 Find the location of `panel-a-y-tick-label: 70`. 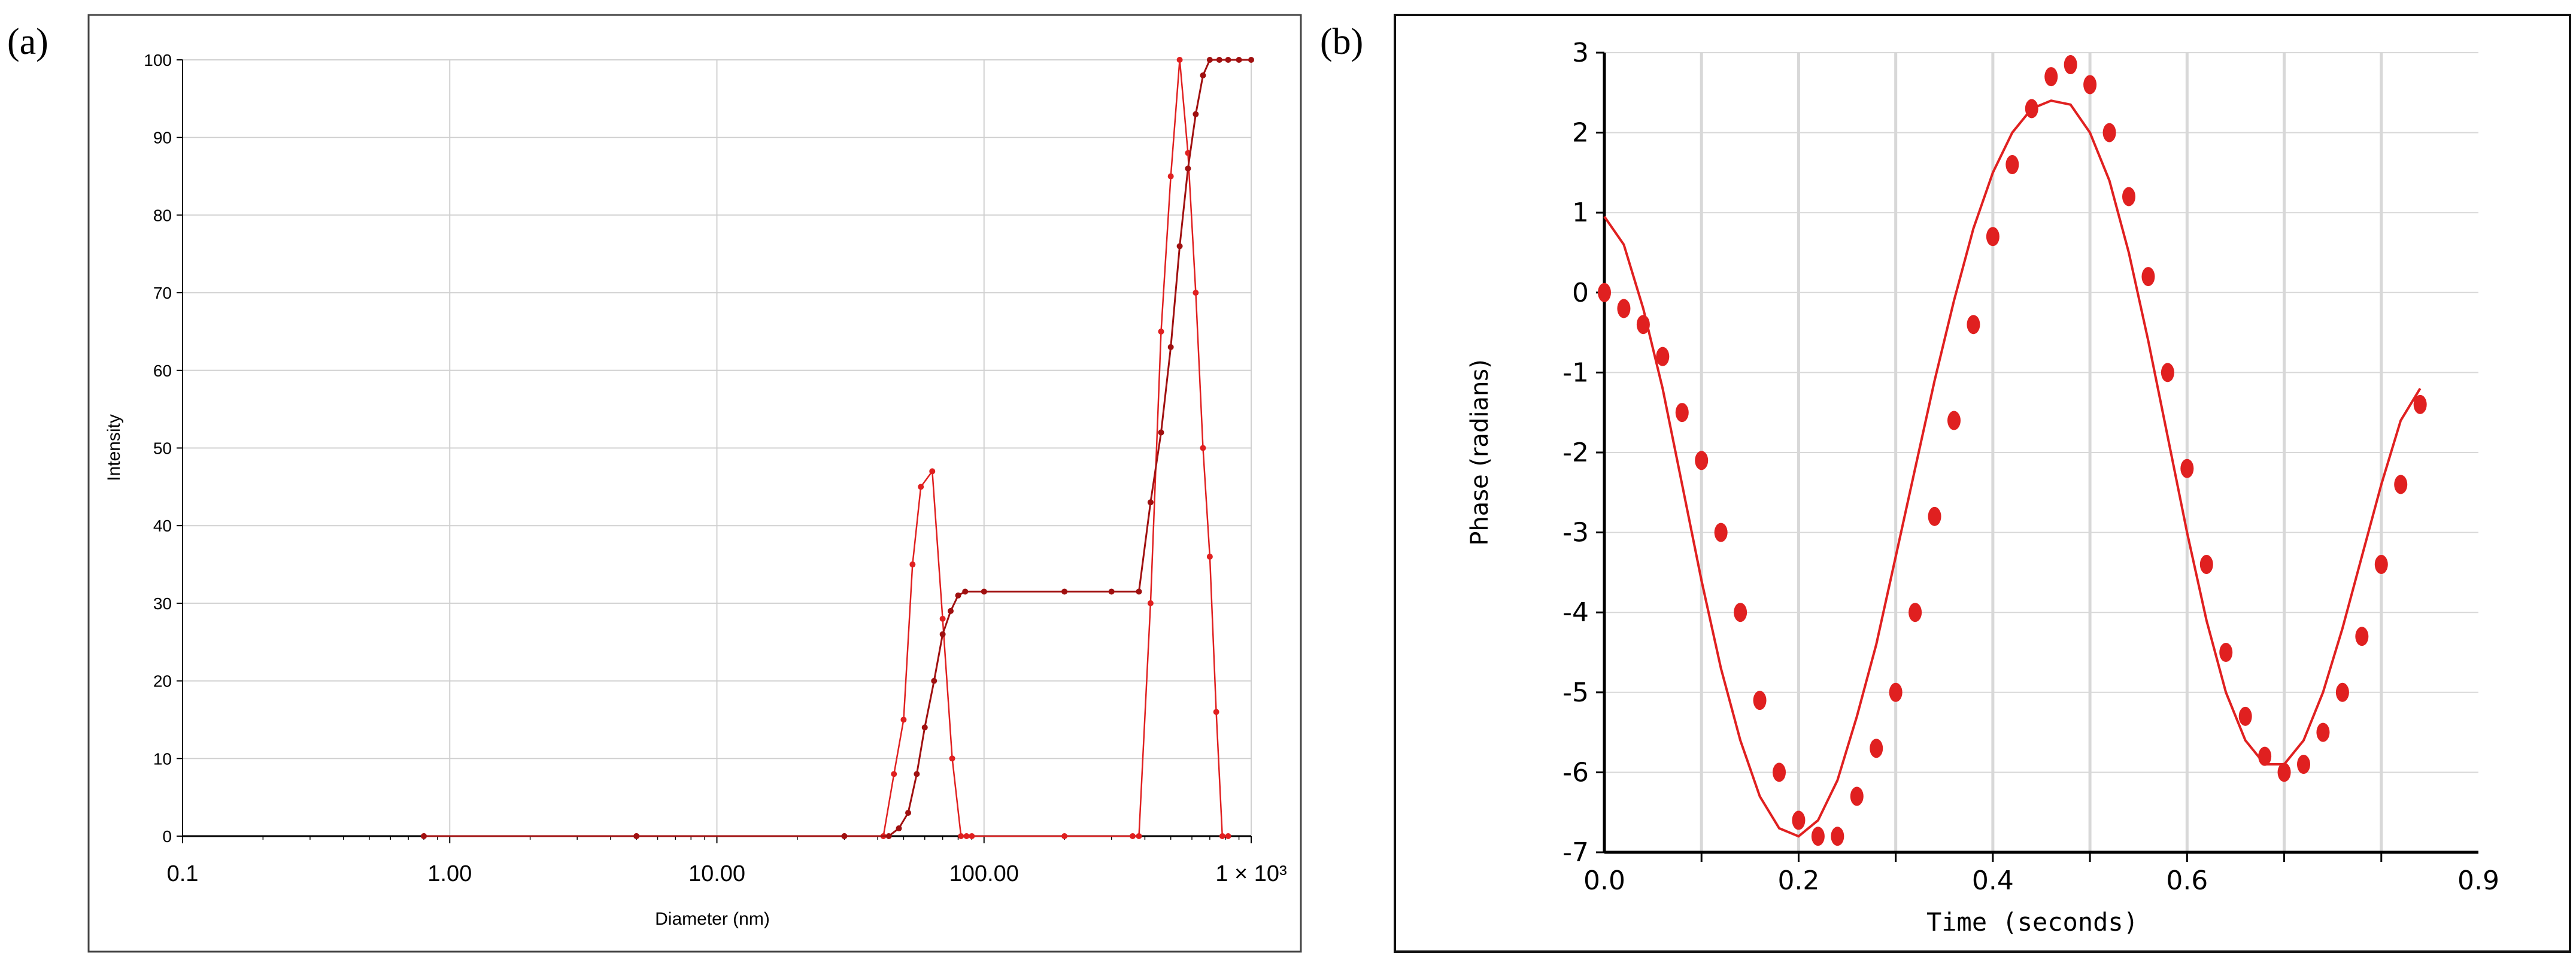

panel-a-y-tick-label: 70 is located at coordinates (162, 293).